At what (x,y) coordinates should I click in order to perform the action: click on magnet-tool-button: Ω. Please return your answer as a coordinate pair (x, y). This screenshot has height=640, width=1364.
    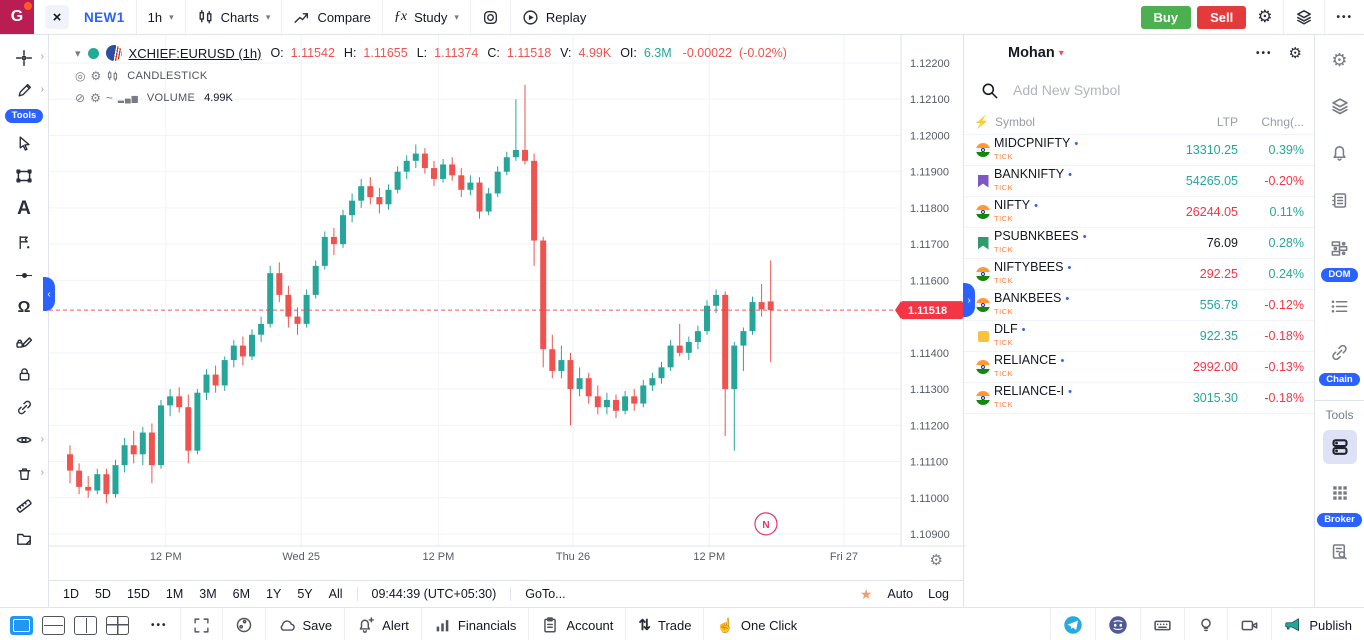
    Looking at the image, I should click on (24, 308).